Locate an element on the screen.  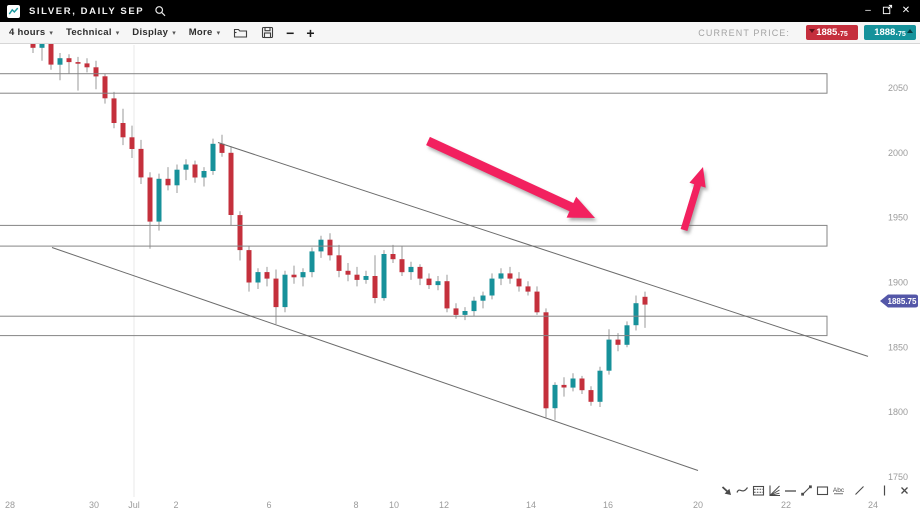
y-axis-label: 1850 is located at coordinates (898, 347).